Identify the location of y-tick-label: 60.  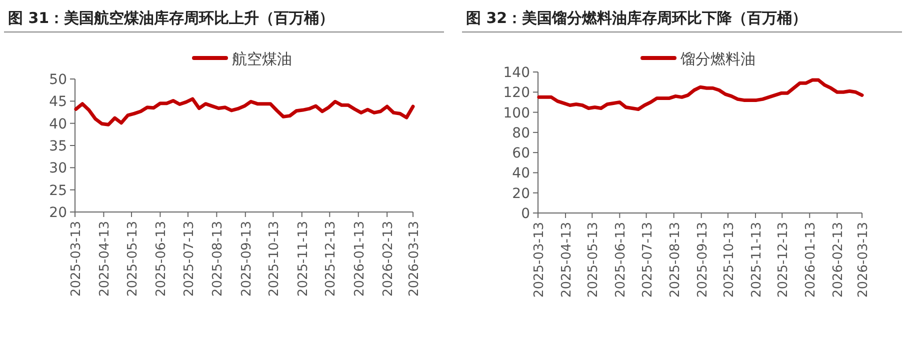
(521, 154).